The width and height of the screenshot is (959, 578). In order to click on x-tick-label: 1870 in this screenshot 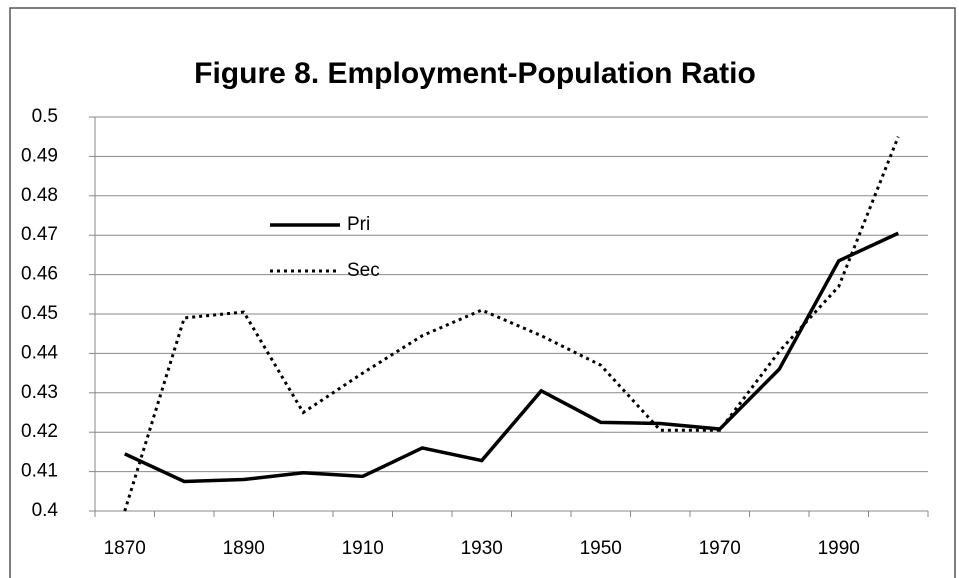, I will do `click(125, 548)`.